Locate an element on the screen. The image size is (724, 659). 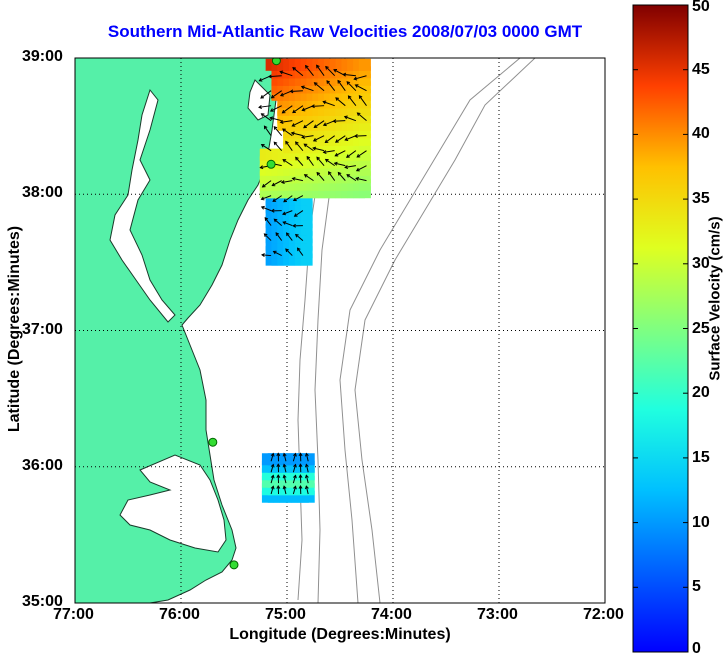
velocity-cell is located at coordinates (364, 64).